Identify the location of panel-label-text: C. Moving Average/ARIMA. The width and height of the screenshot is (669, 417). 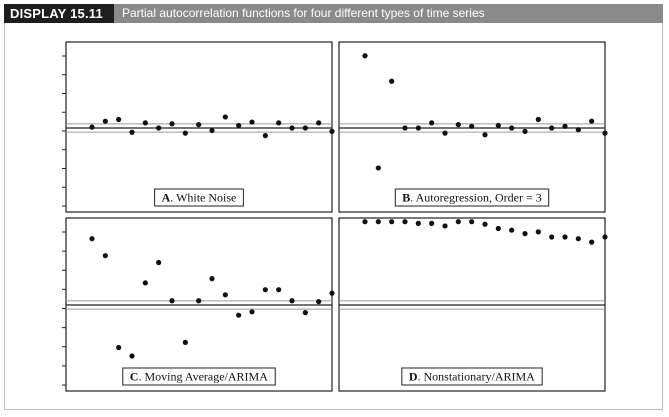
(199, 377).